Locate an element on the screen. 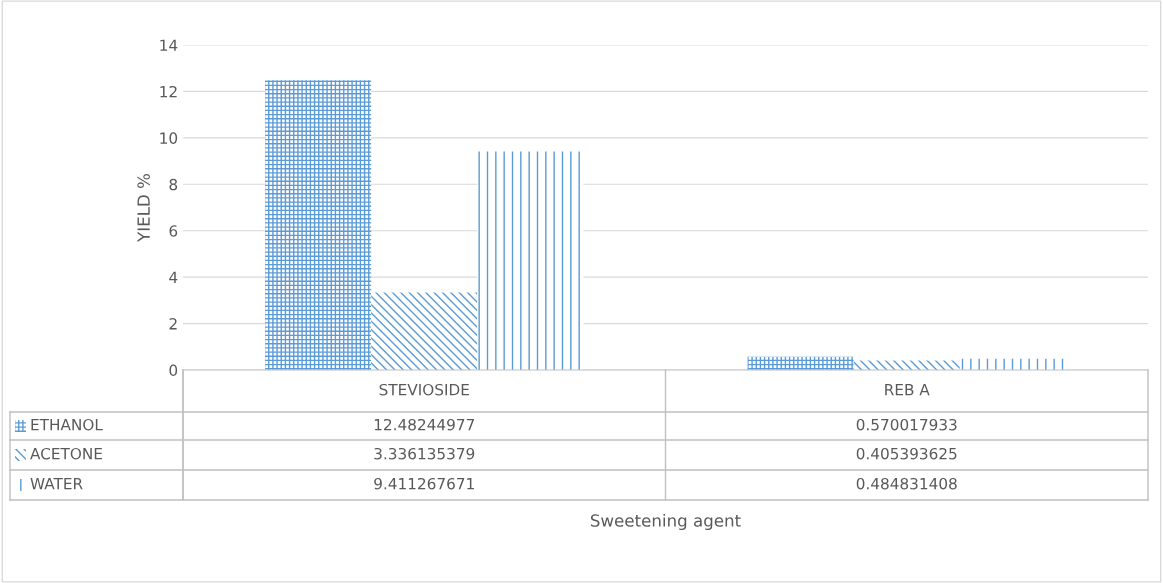 The image size is (1163, 583). x-tick-label: REB A is located at coordinates (907, 390).